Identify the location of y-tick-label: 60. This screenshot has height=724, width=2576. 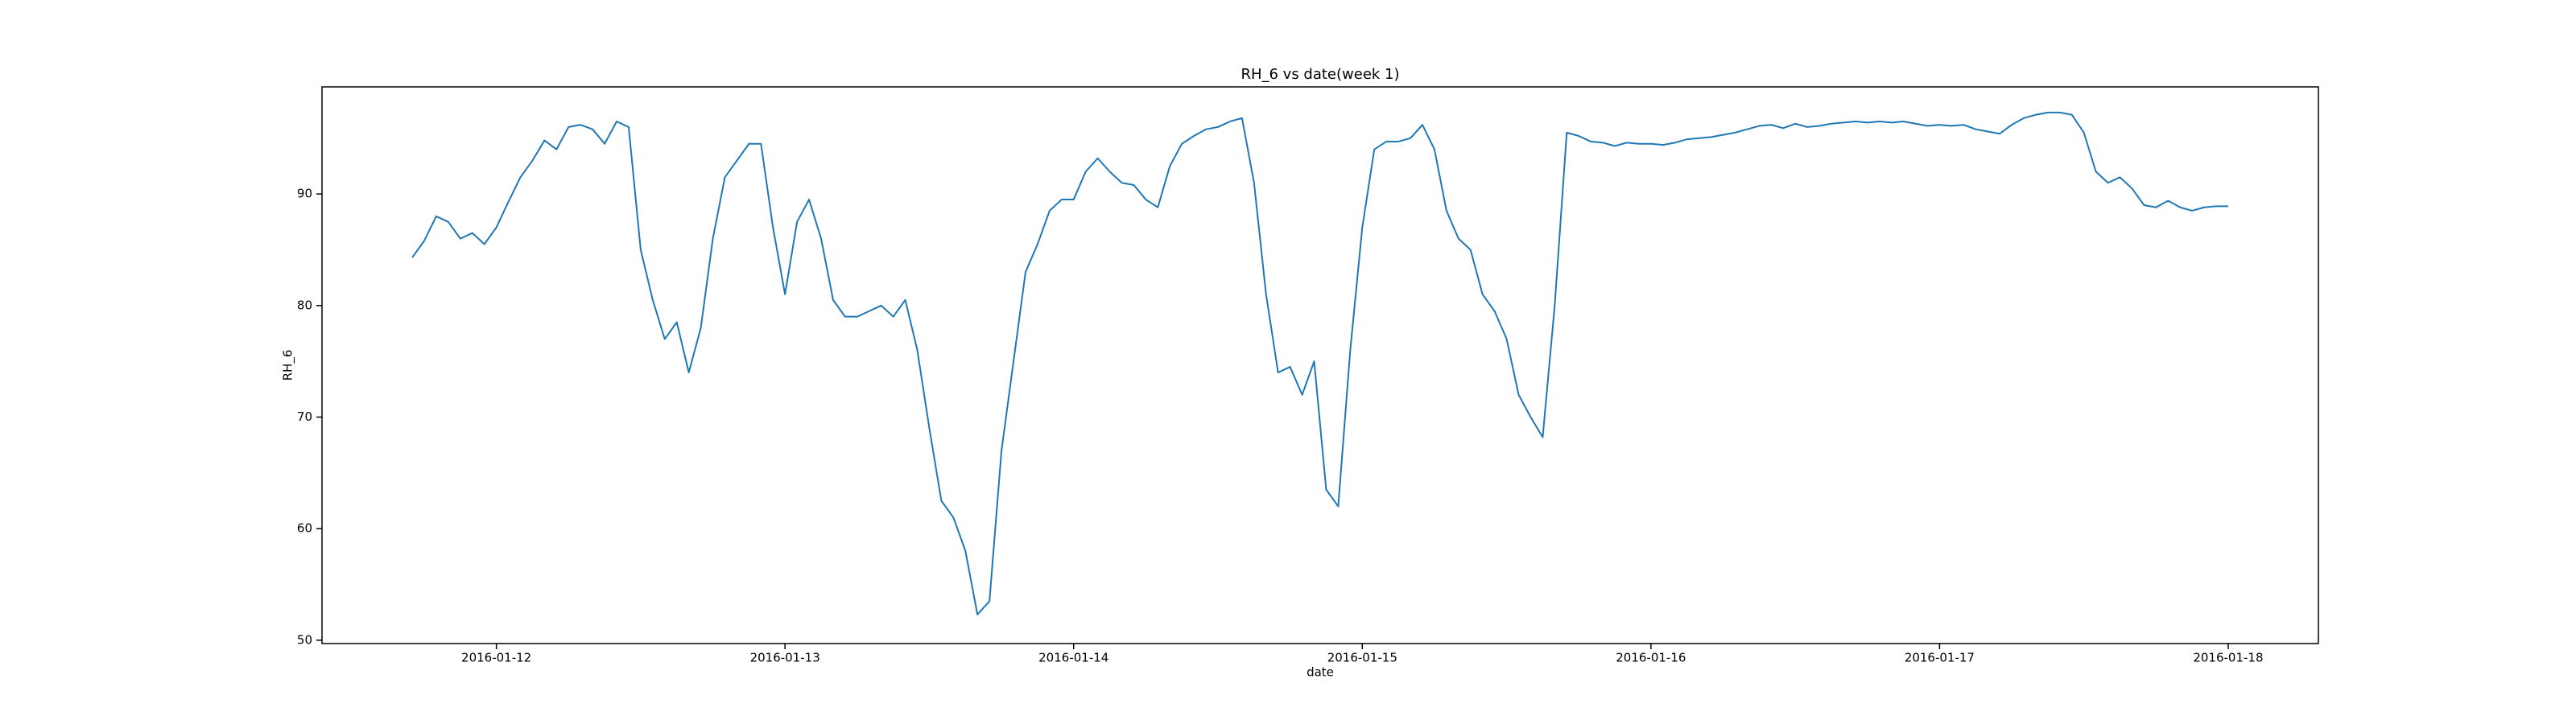
(304, 528).